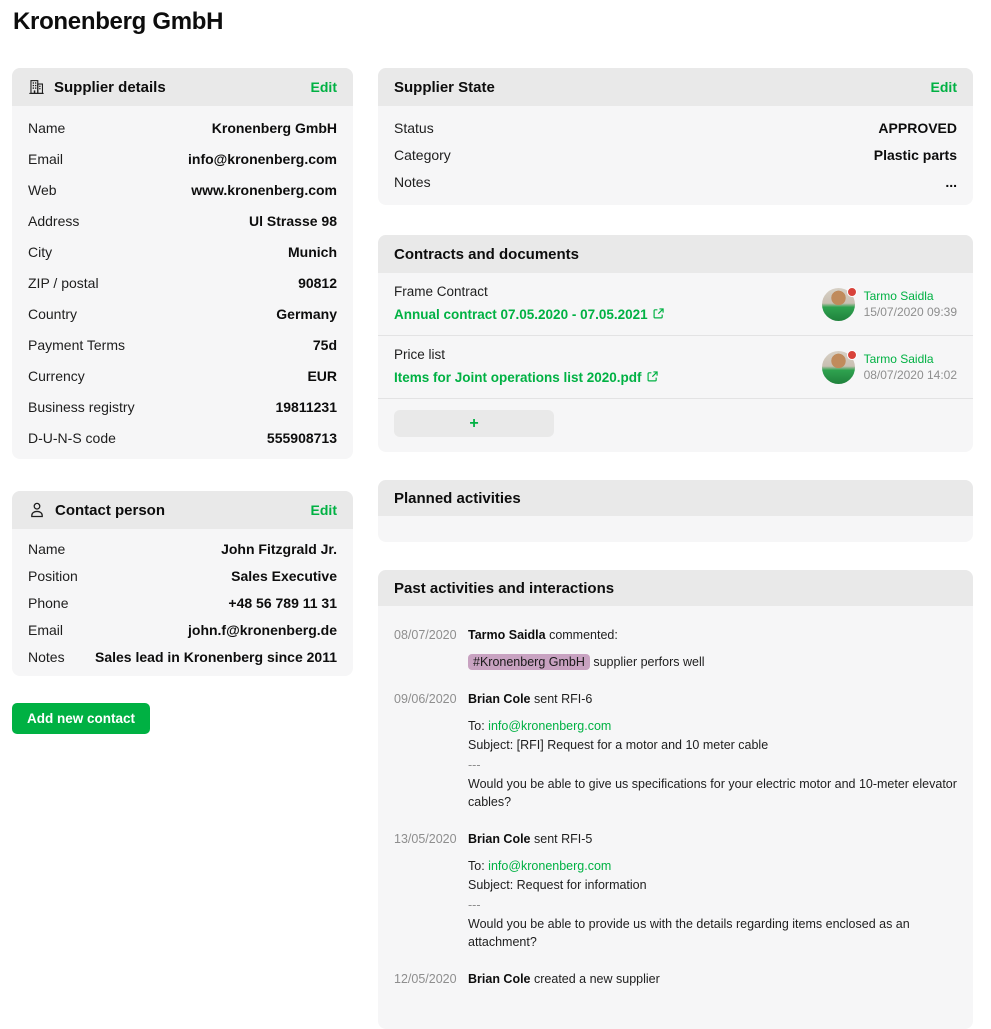  Describe the element at coordinates (712, 867) in the screenshot. I see `email-to-line: To: info@kronenberg.com` at that location.